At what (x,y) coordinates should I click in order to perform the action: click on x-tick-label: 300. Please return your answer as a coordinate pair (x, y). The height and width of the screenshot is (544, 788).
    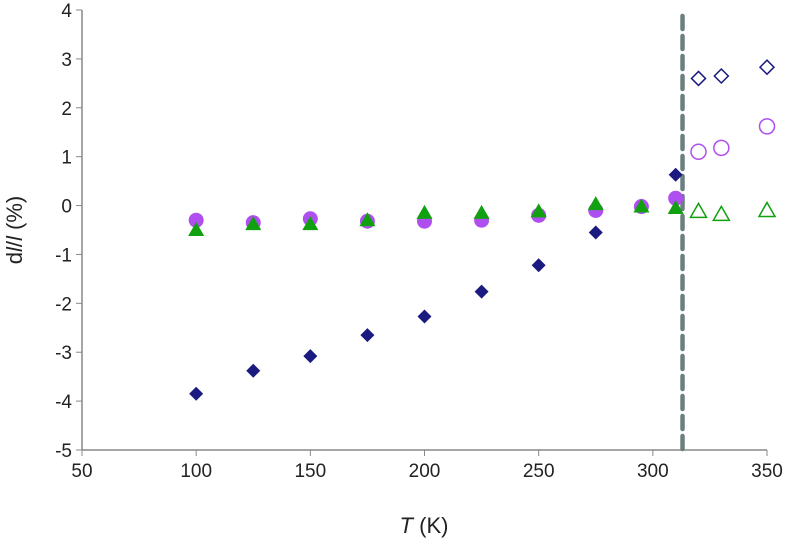
    Looking at the image, I should click on (653, 471).